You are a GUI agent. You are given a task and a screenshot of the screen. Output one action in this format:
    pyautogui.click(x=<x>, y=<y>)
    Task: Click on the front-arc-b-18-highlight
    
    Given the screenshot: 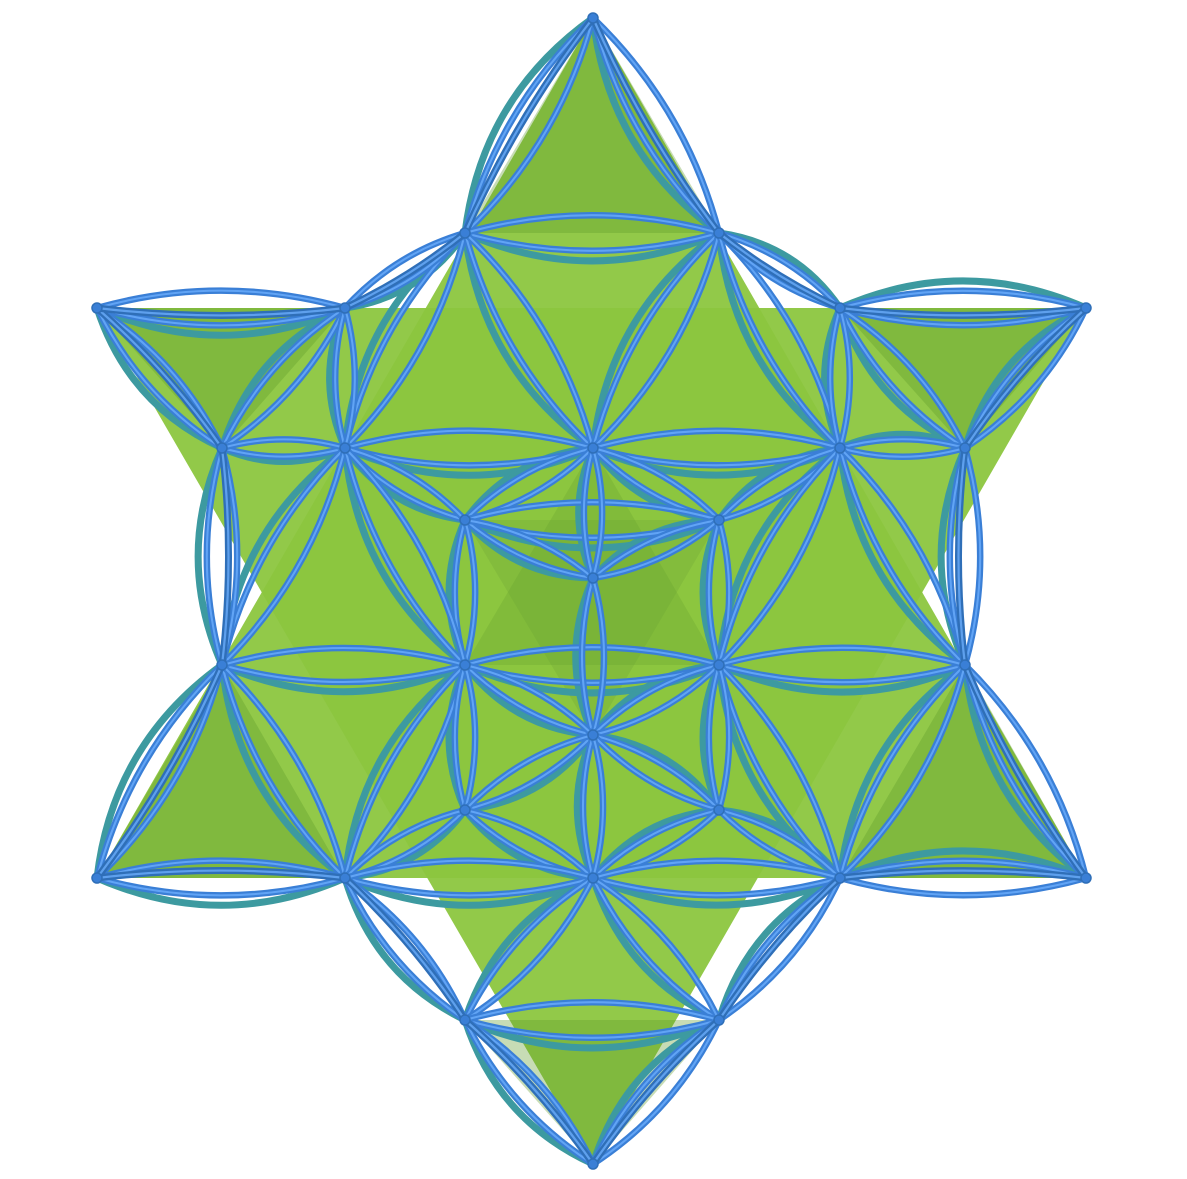 What is the action you would take?
    pyautogui.click(x=716, y=439)
    